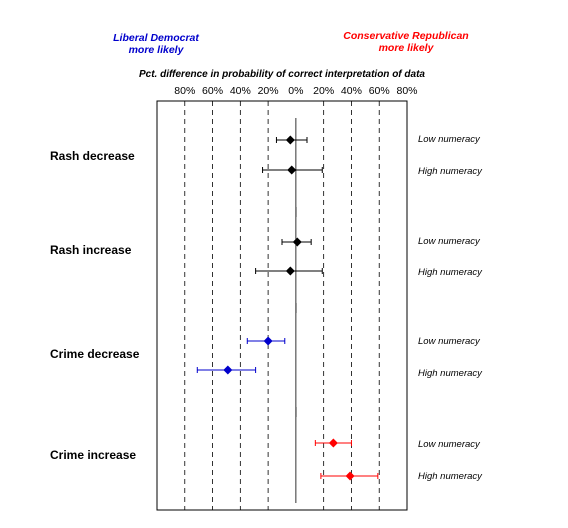  What do you see at coordinates (95, 354) in the screenshot?
I see `group-label: Crime decrease` at bounding box center [95, 354].